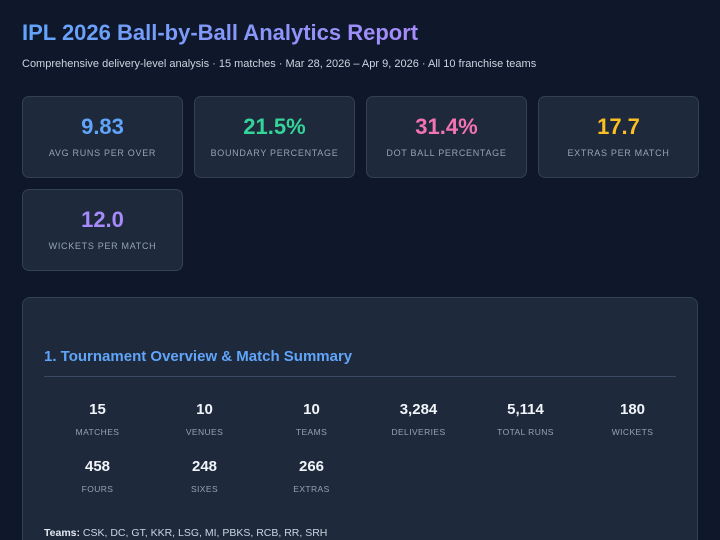 Image resolution: width=720 pixels, height=540 pixels. I want to click on kpi-label: BOUNDARY PERCENTAGE, so click(274, 153).